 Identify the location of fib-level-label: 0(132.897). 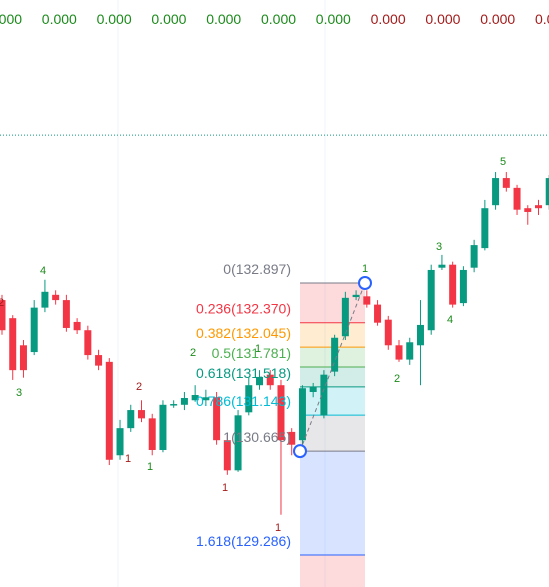
(257, 269).